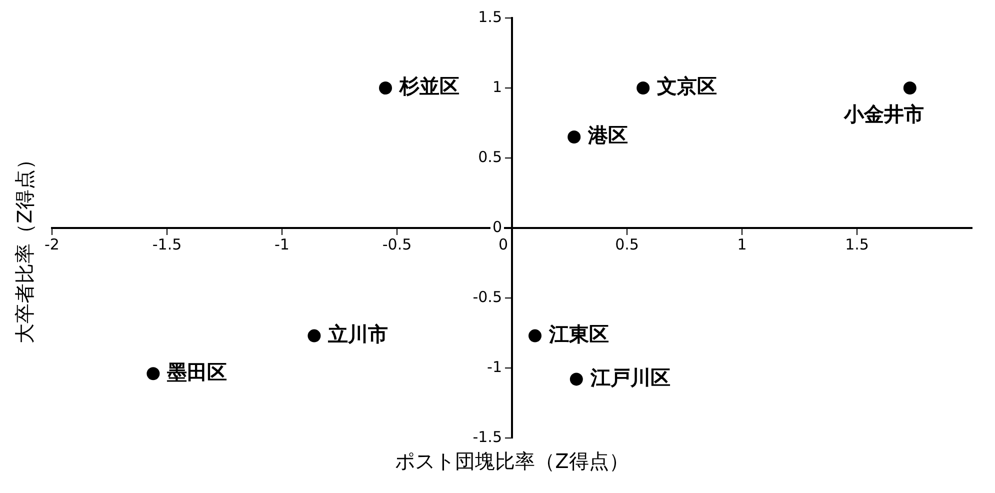 Image resolution: width=995 pixels, height=493 pixels. Describe the element at coordinates (397, 244) in the screenshot. I see `x-tick-label: -0.5` at that location.